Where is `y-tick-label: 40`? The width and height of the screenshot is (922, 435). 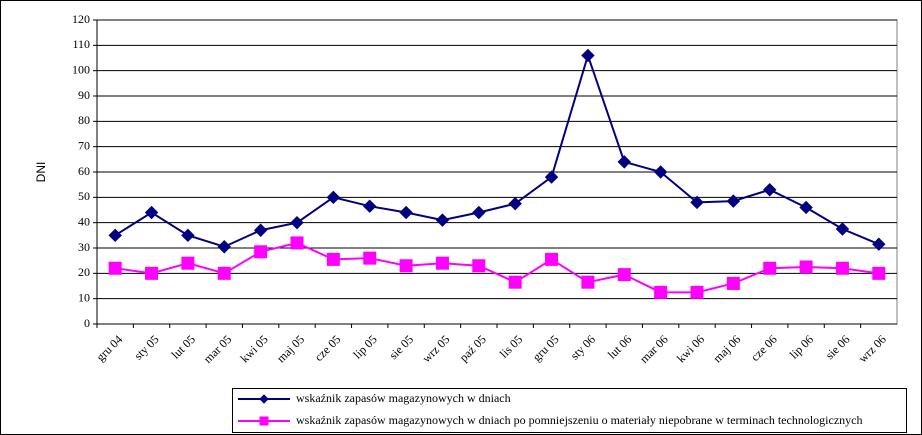 y-tick-label: 40 is located at coordinates (84, 221).